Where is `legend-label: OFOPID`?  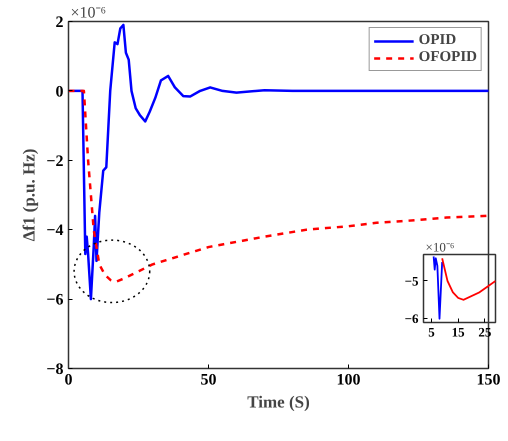
legend-label: OFOPID is located at coordinates (447, 57).